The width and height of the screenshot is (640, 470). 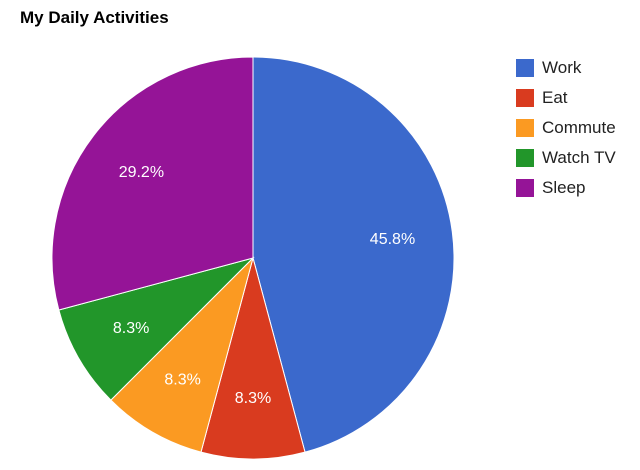 I want to click on legend-swatch-work, so click(x=525, y=68).